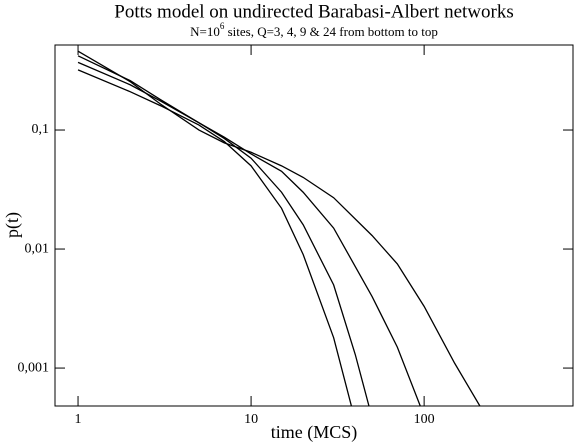  What do you see at coordinates (41, 129) in the screenshot?
I see `y-tick-label: 0,1` at bounding box center [41, 129].